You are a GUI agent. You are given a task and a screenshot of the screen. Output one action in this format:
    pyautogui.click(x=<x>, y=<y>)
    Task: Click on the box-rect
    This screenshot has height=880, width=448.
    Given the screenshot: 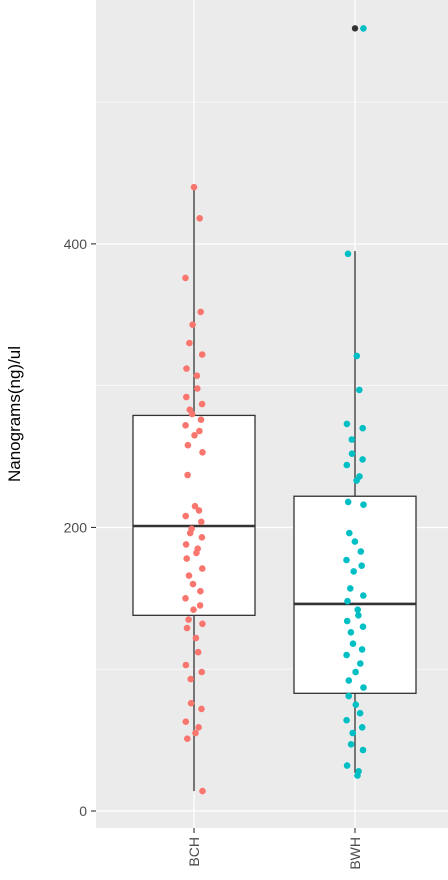 What is the action you would take?
    pyautogui.click(x=355, y=594)
    